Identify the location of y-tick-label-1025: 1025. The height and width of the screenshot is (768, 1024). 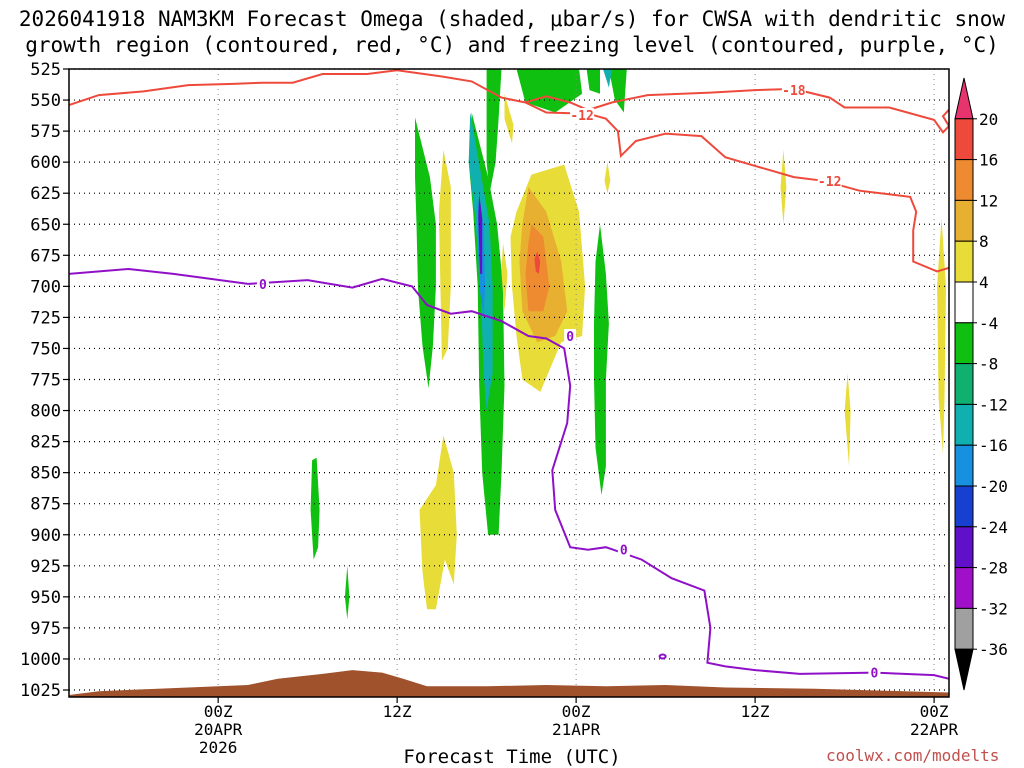
(40, 691).